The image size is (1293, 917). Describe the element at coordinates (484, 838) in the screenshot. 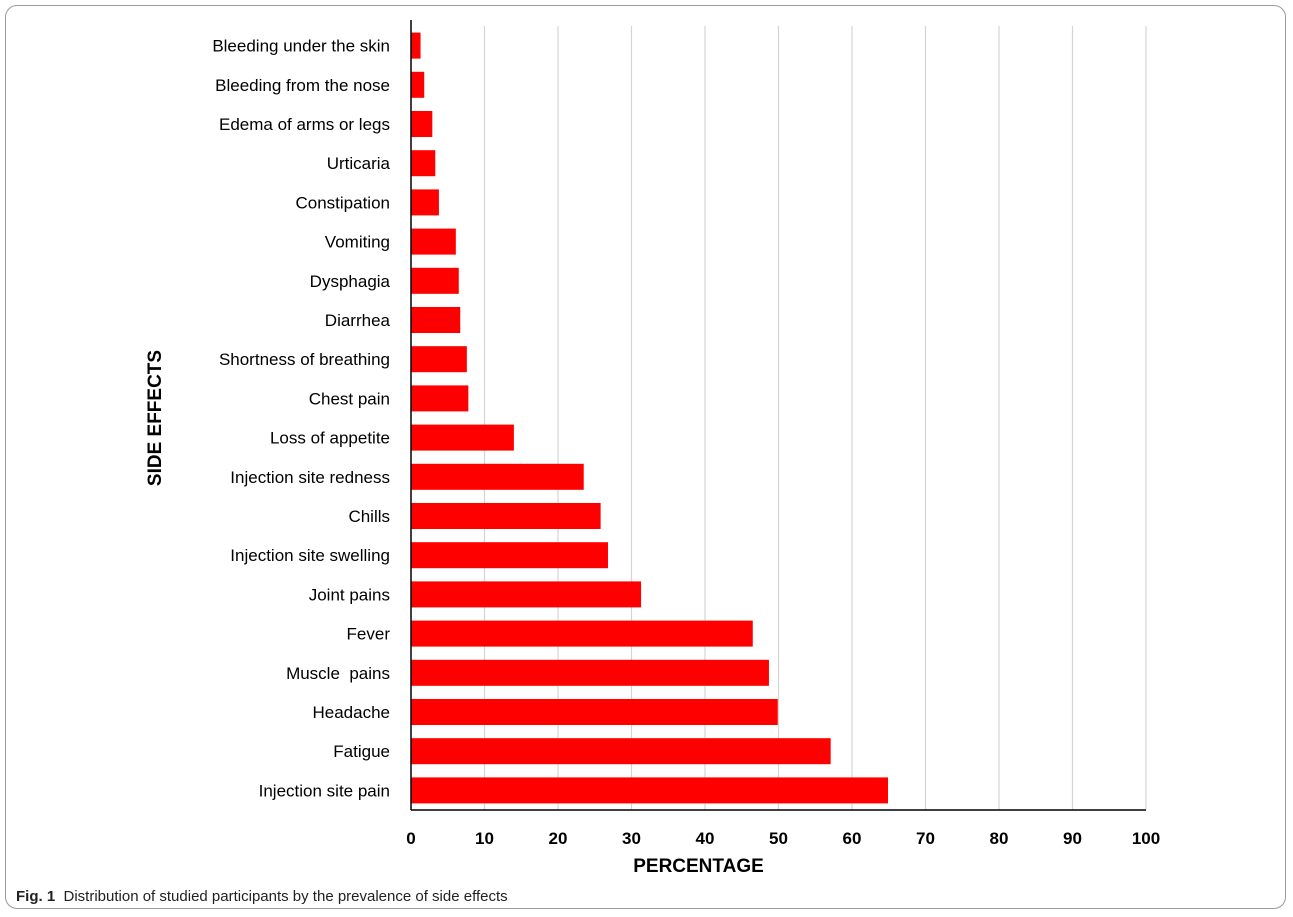

I see `x-tick-label: 10` at that location.